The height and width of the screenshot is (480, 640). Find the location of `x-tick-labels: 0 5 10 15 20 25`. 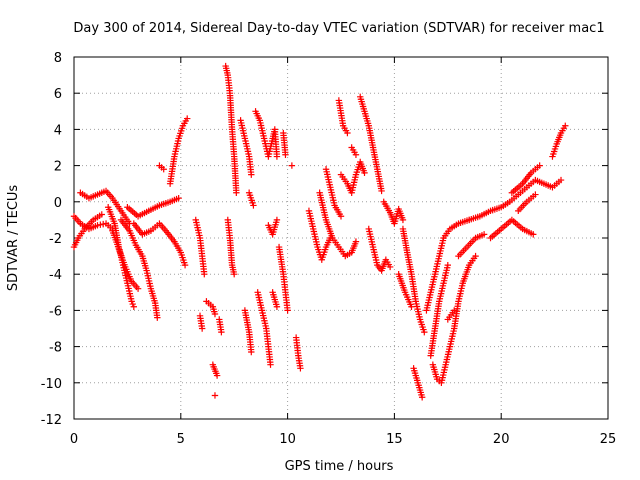

x-tick-labels: 0 5 10 15 20 25 is located at coordinates (343, 439).